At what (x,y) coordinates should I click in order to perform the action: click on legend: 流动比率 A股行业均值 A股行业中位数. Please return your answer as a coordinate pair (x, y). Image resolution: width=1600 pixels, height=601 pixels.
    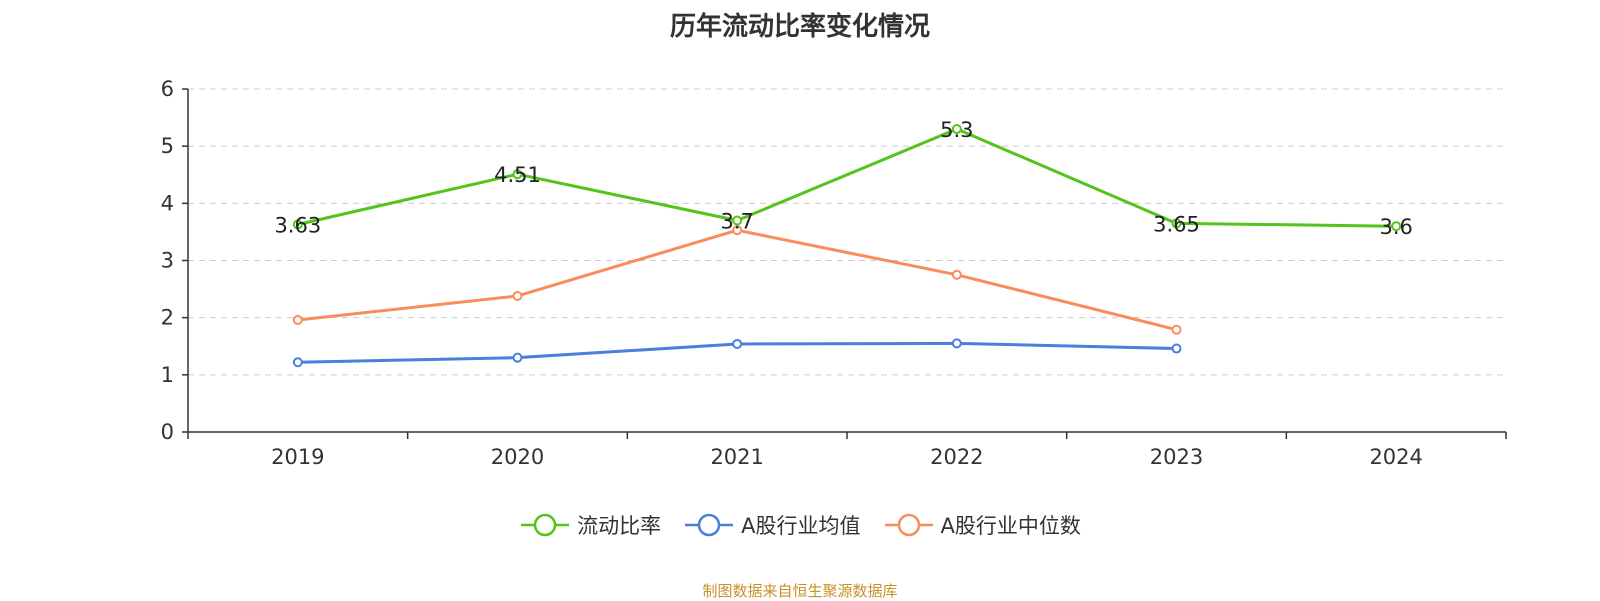
    Looking at the image, I should click on (800, 525).